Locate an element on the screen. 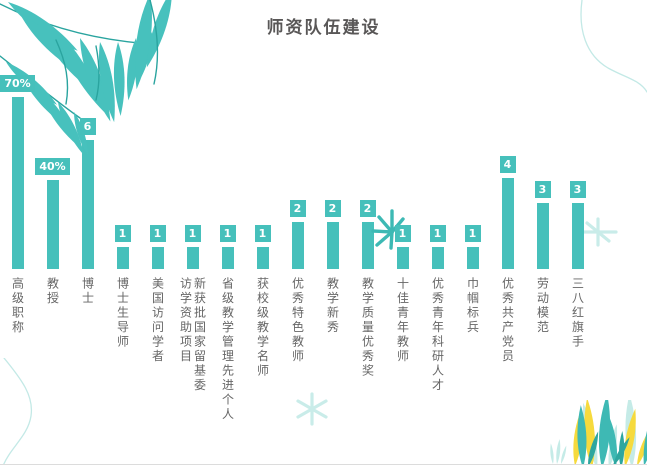  category-label-column: 高级职称 is located at coordinates (17, 349).